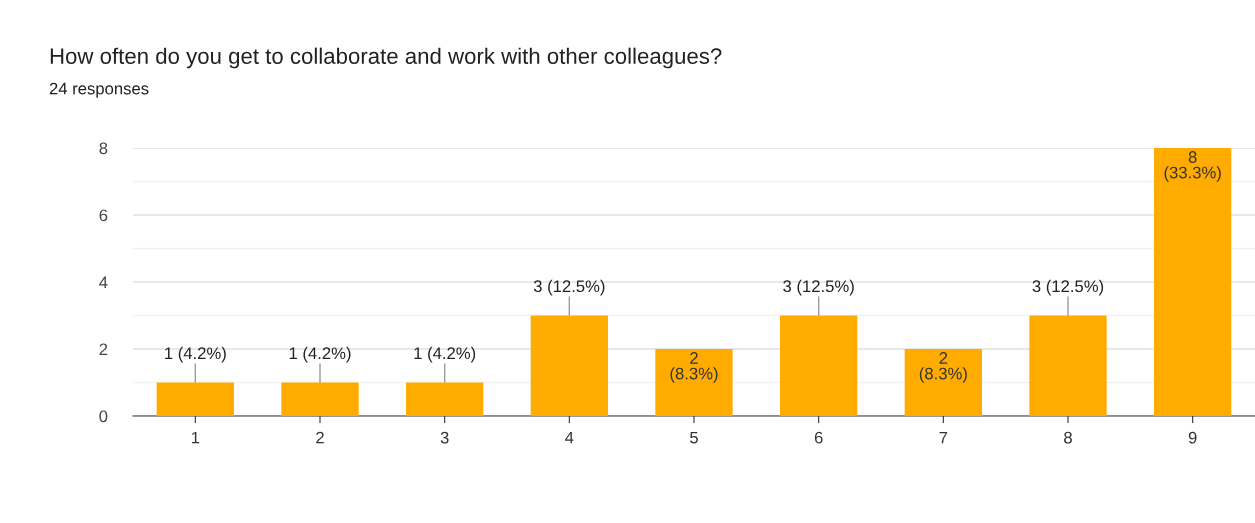 Image resolution: width=1255 pixels, height=523 pixels. I want to click on x-tick-label: 5, so click(694, 437).